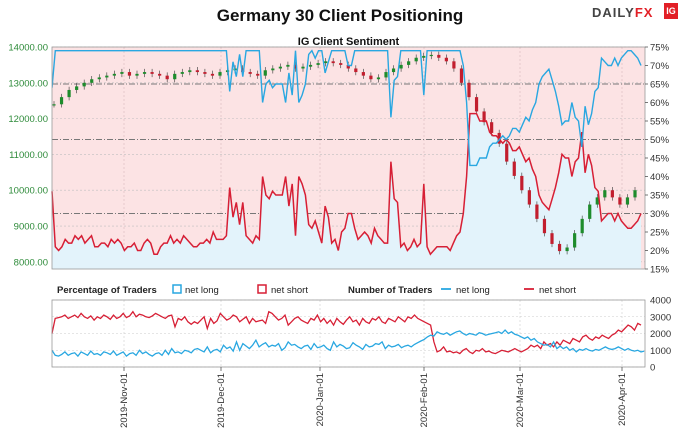 The width and height of the screenshot is (680, 431). I want to click on price-tick-label: 12000.00, so click(28, 119).